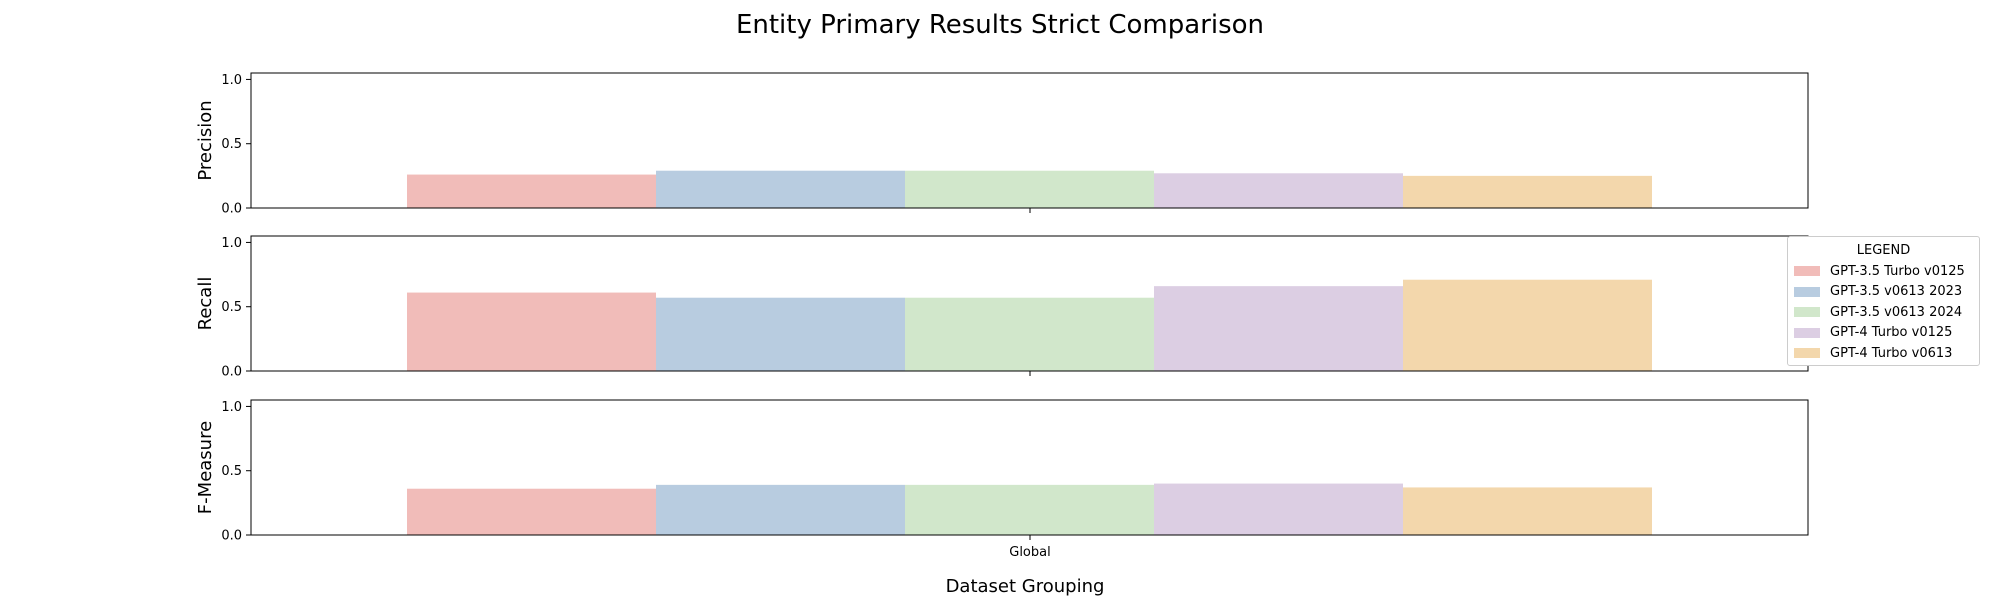 The image size is (2000, 604). What do you see at coordinates (231, 471) in the screenshot?
I see `y-tick-label-f-measure-1: 0.5` at bounding box center [231, 471].